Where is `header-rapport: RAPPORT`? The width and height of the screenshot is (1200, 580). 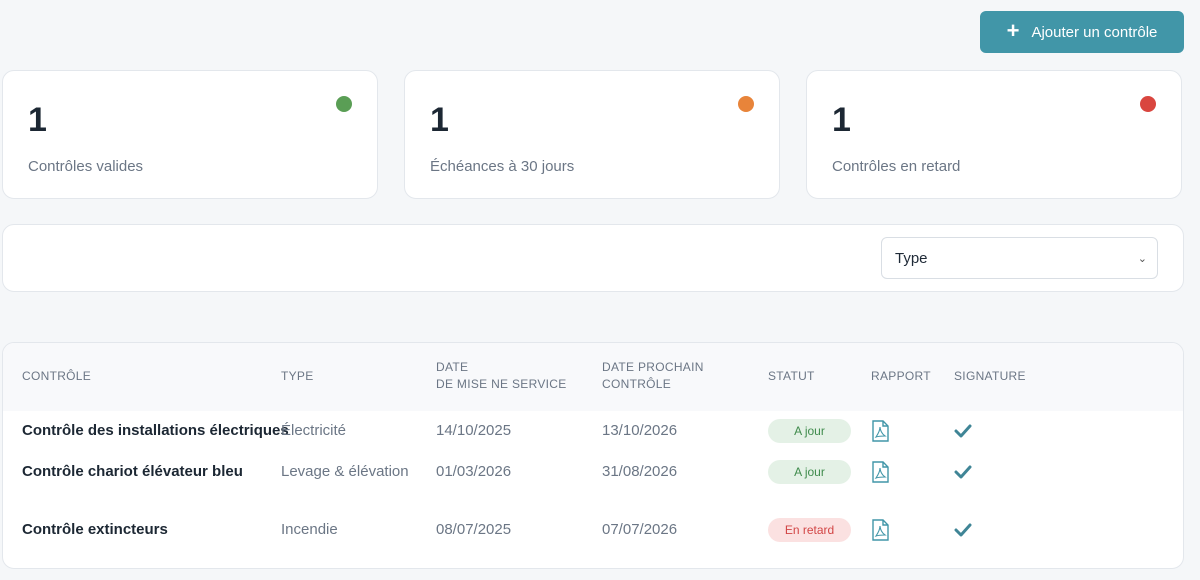
header-rapport: RAPPORT is located at coordinates (901, 376).